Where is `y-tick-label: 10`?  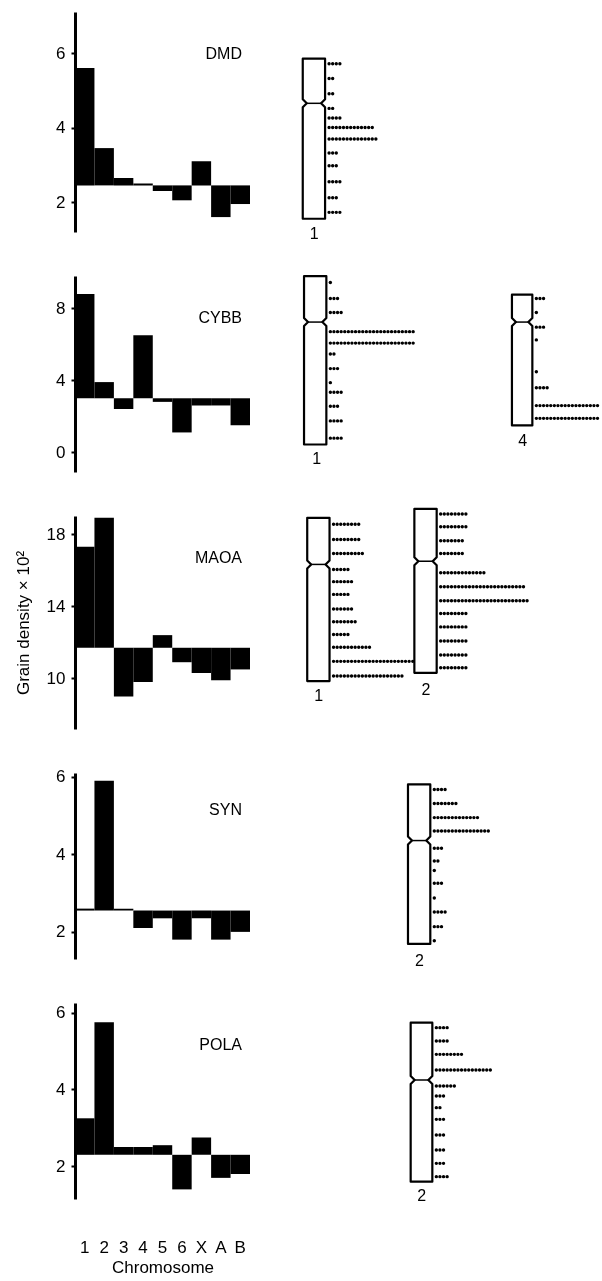
y-tick-label: 10 is located at coordinates (56, 678).